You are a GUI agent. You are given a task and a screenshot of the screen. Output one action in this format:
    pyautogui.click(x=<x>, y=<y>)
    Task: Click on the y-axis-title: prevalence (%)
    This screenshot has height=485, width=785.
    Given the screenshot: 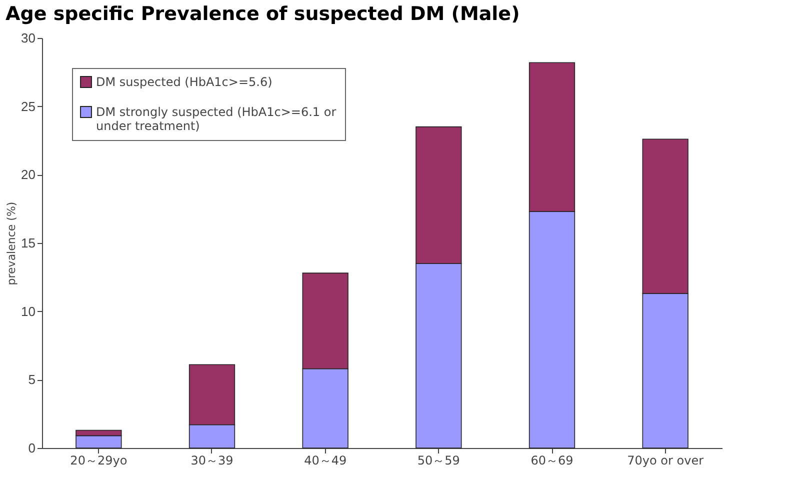 What is the action you would take?
    pyautogui.click(x=11, y=244)
    